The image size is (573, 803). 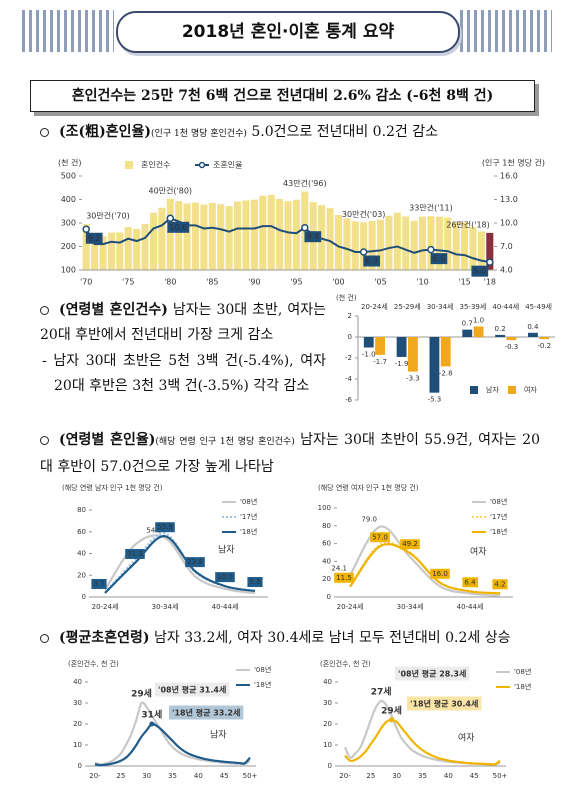 I want to click on decoration, so click(x=68, y=31).